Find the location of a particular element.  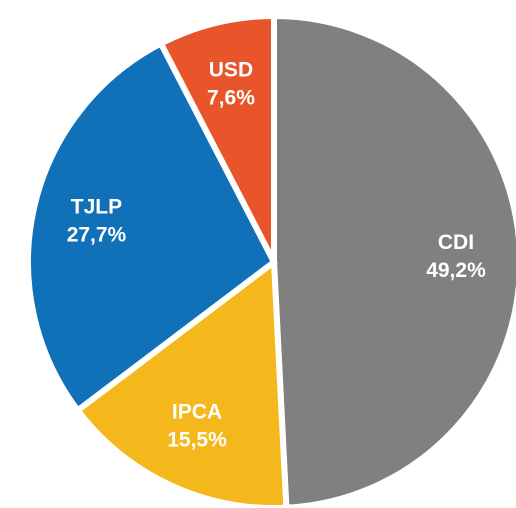

slice-value: 27,7% is located at coordinates (97, 234).